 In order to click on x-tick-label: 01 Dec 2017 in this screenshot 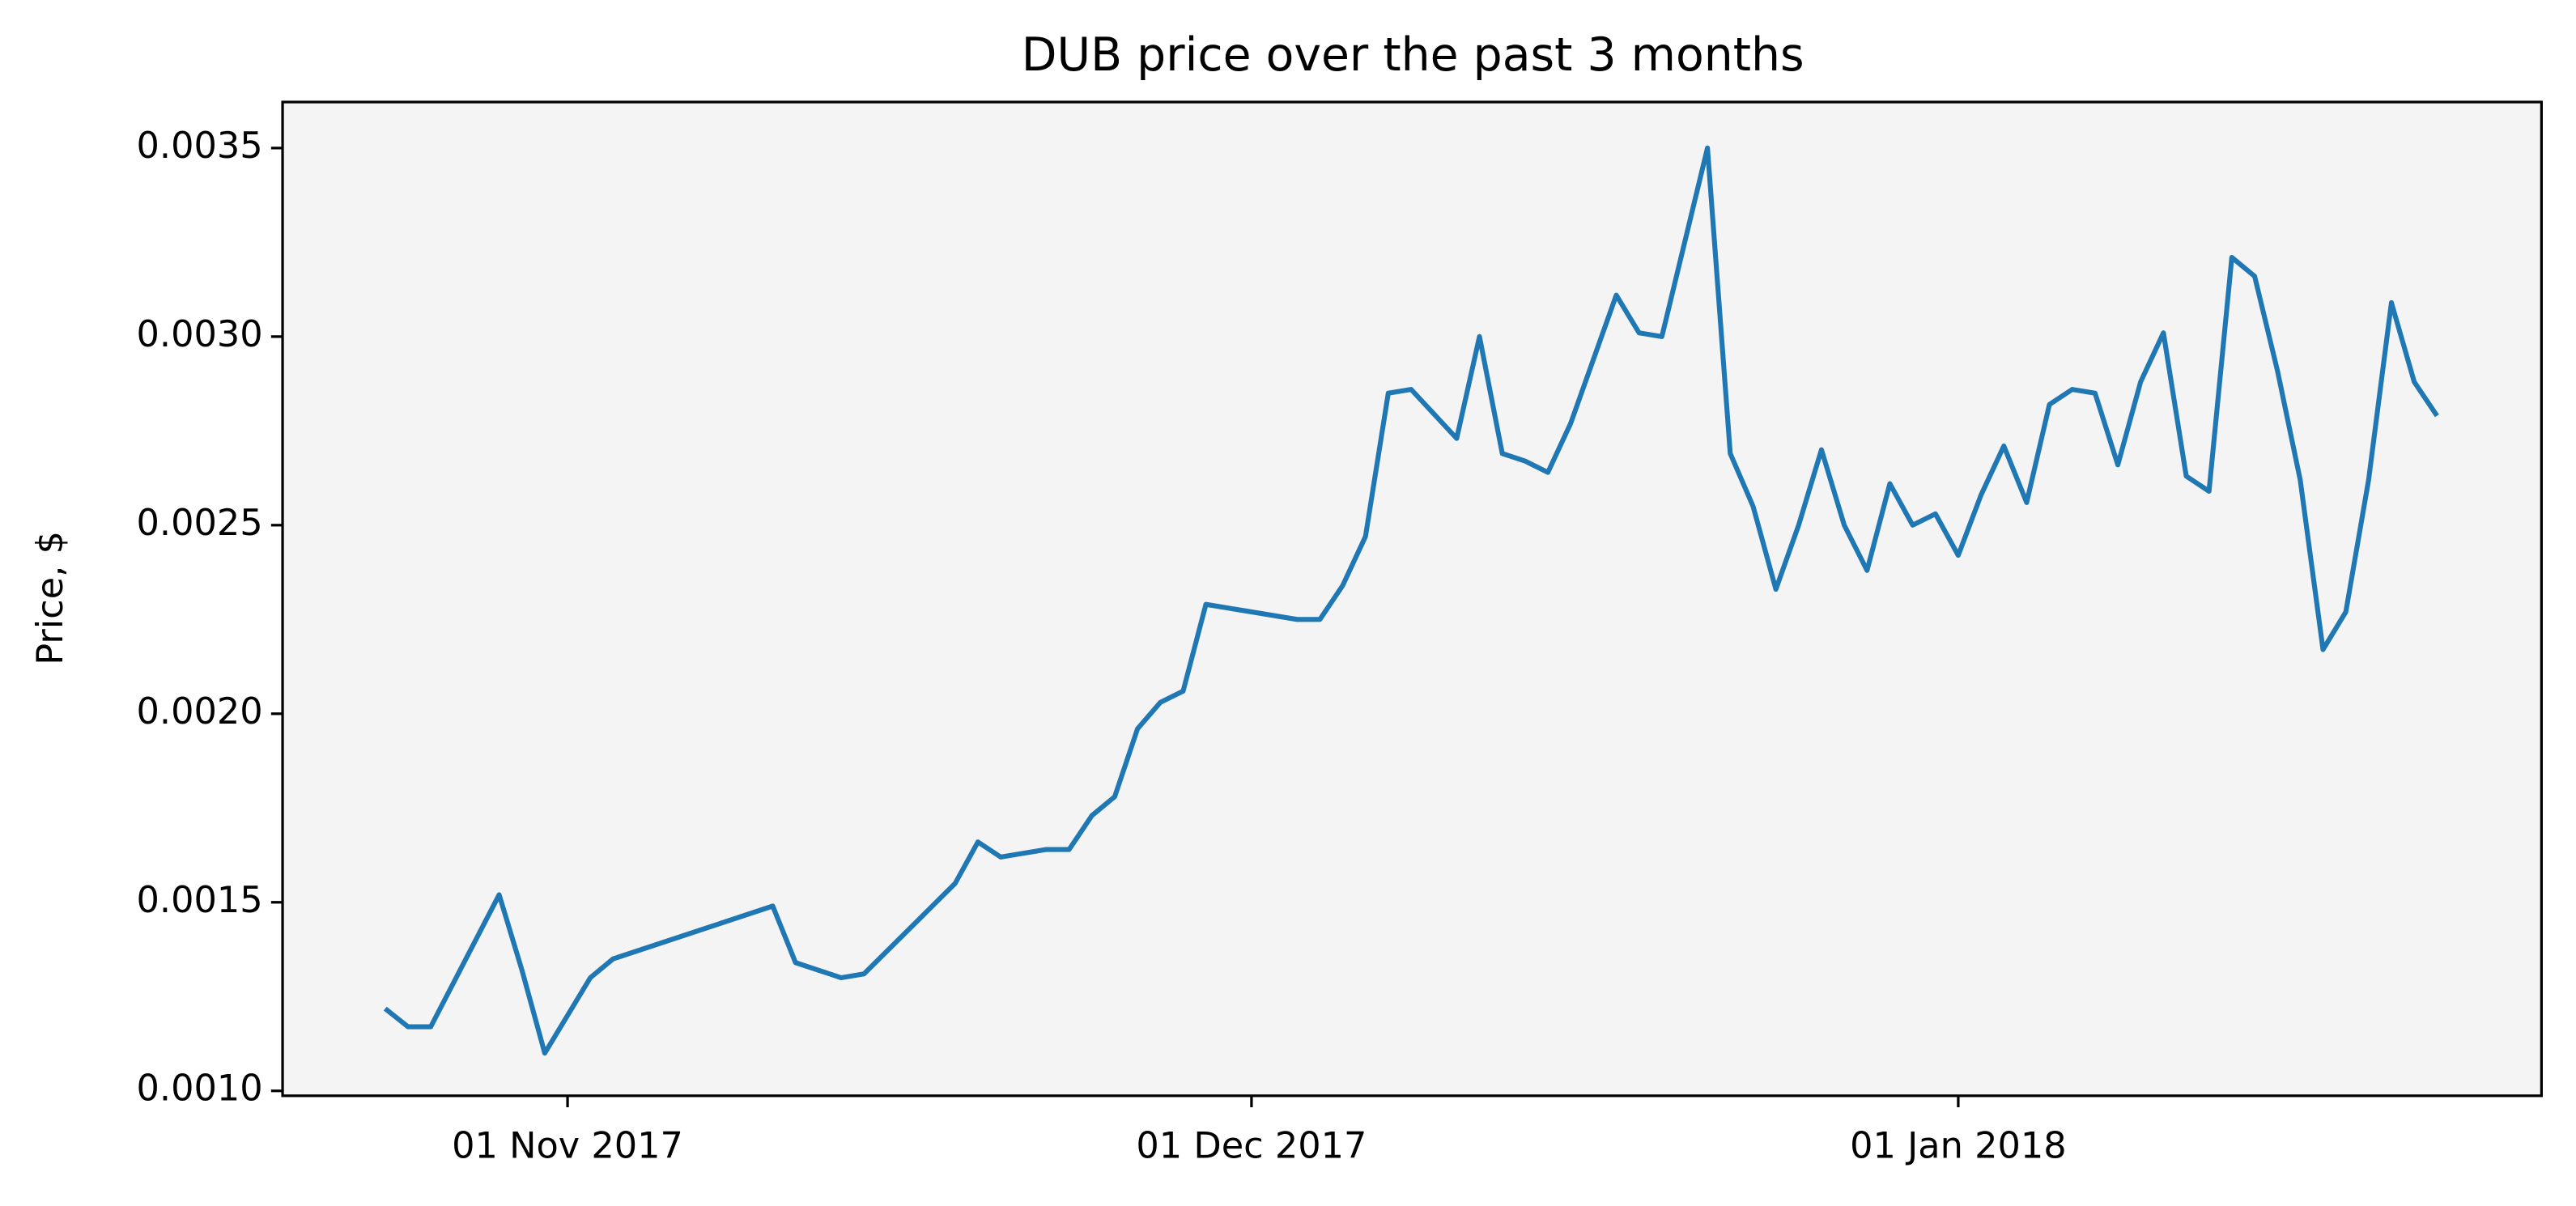, I will do `click(1252, 1146)`.